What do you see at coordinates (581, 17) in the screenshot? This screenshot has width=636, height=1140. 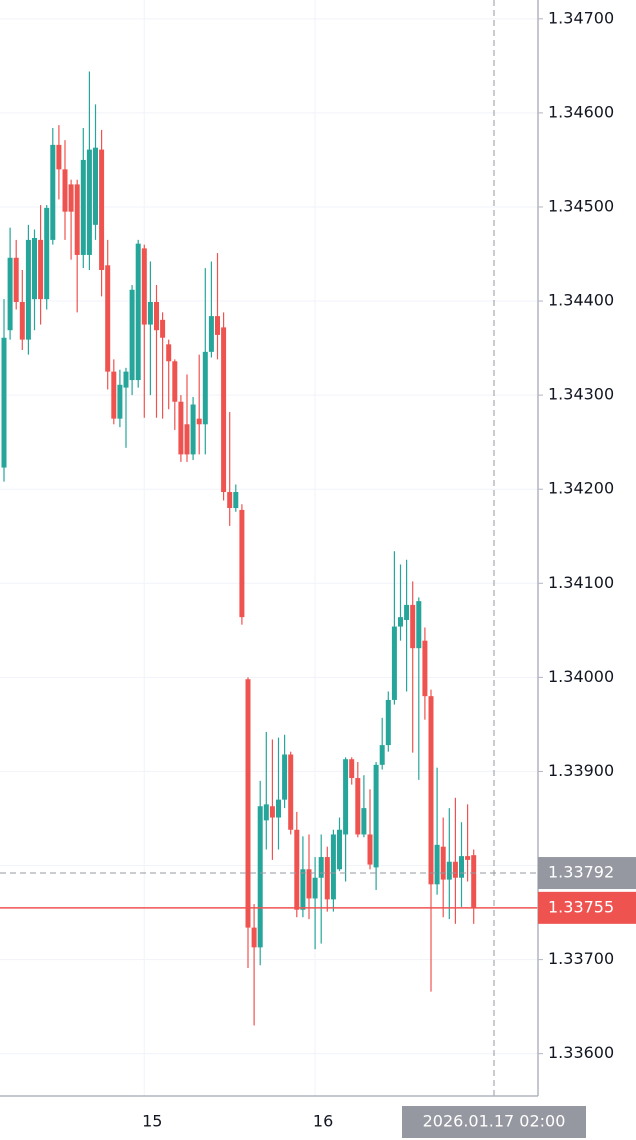 I see `y-tick-label: 1.34700` at bounding box center [581, 17].